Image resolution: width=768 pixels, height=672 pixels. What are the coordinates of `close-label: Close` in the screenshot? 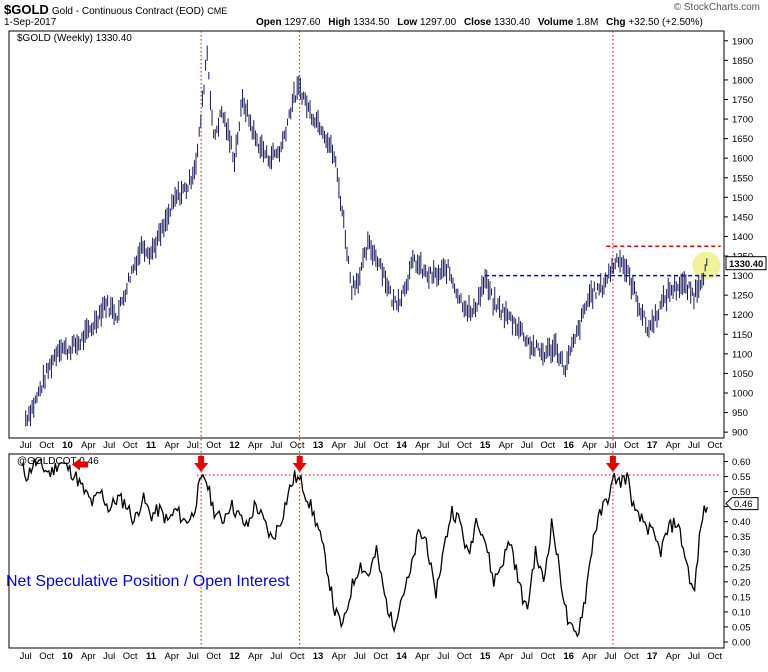 It's located at (477, 22).